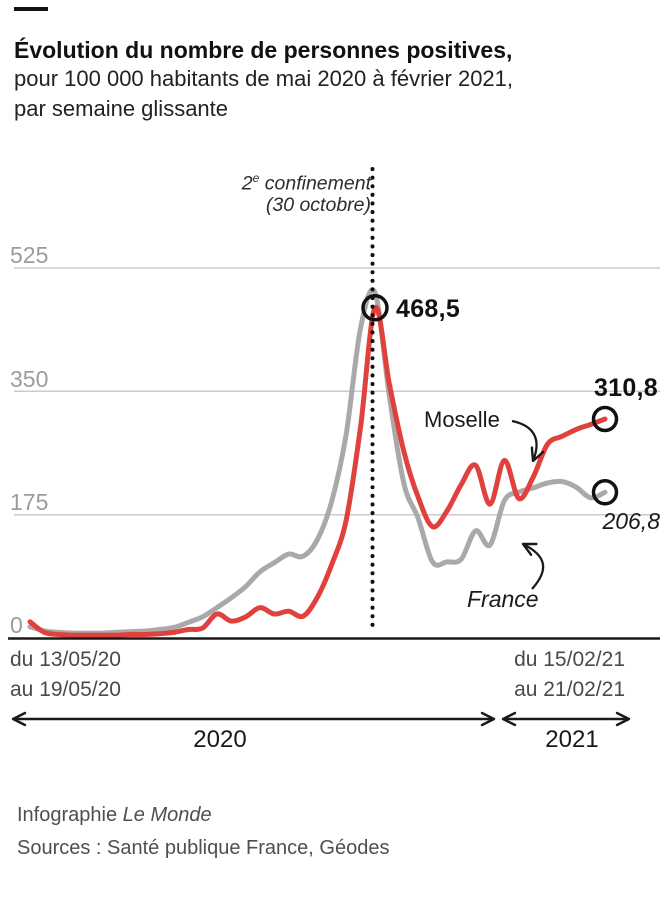 This screenshot has width=664, height=905. I want to click on y-tick-525: 525, so click(29, 255).